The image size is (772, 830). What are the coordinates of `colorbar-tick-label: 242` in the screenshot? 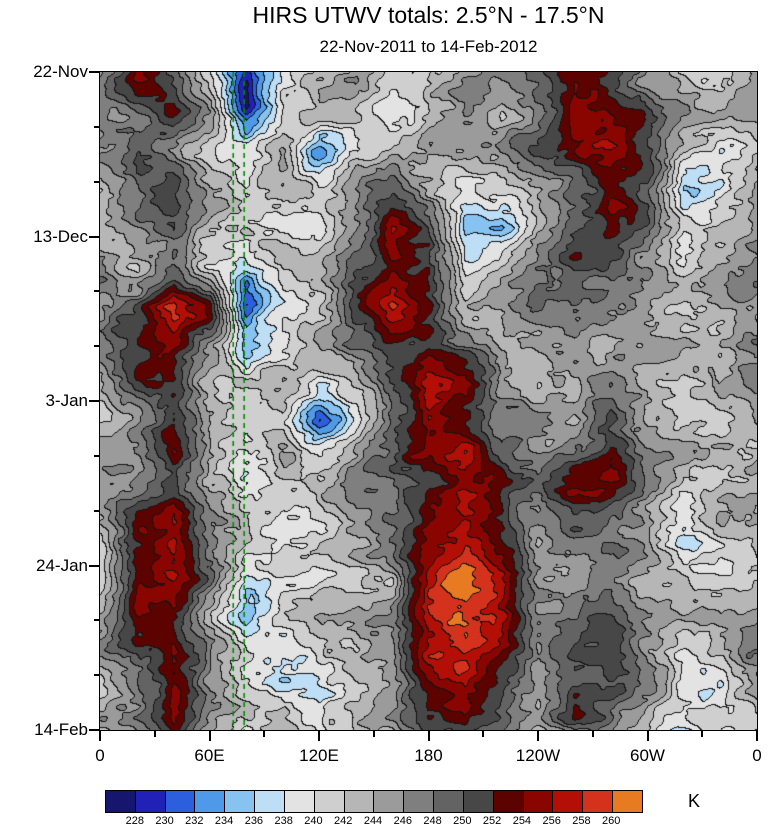 It's located at (343, 821).